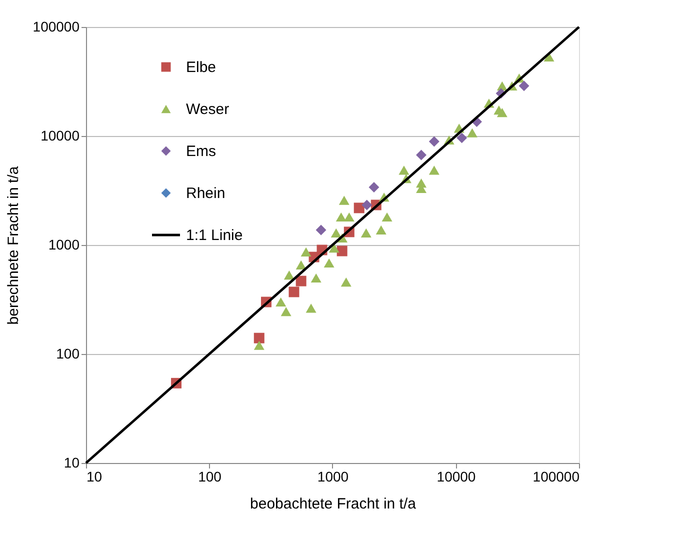 The image size is (681, 542). I want to click on y-tick-label: 10, so click(72, 462).